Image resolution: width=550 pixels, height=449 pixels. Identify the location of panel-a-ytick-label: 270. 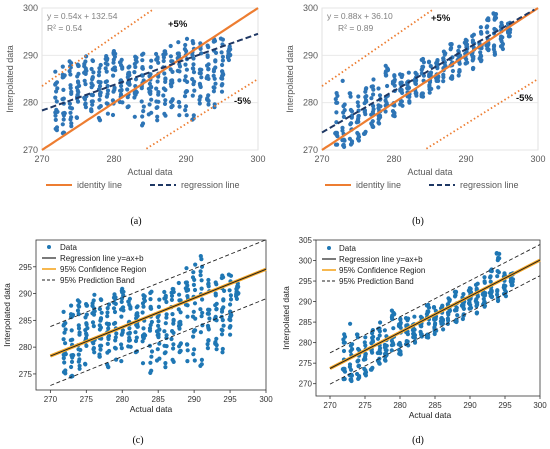
(30, 150).